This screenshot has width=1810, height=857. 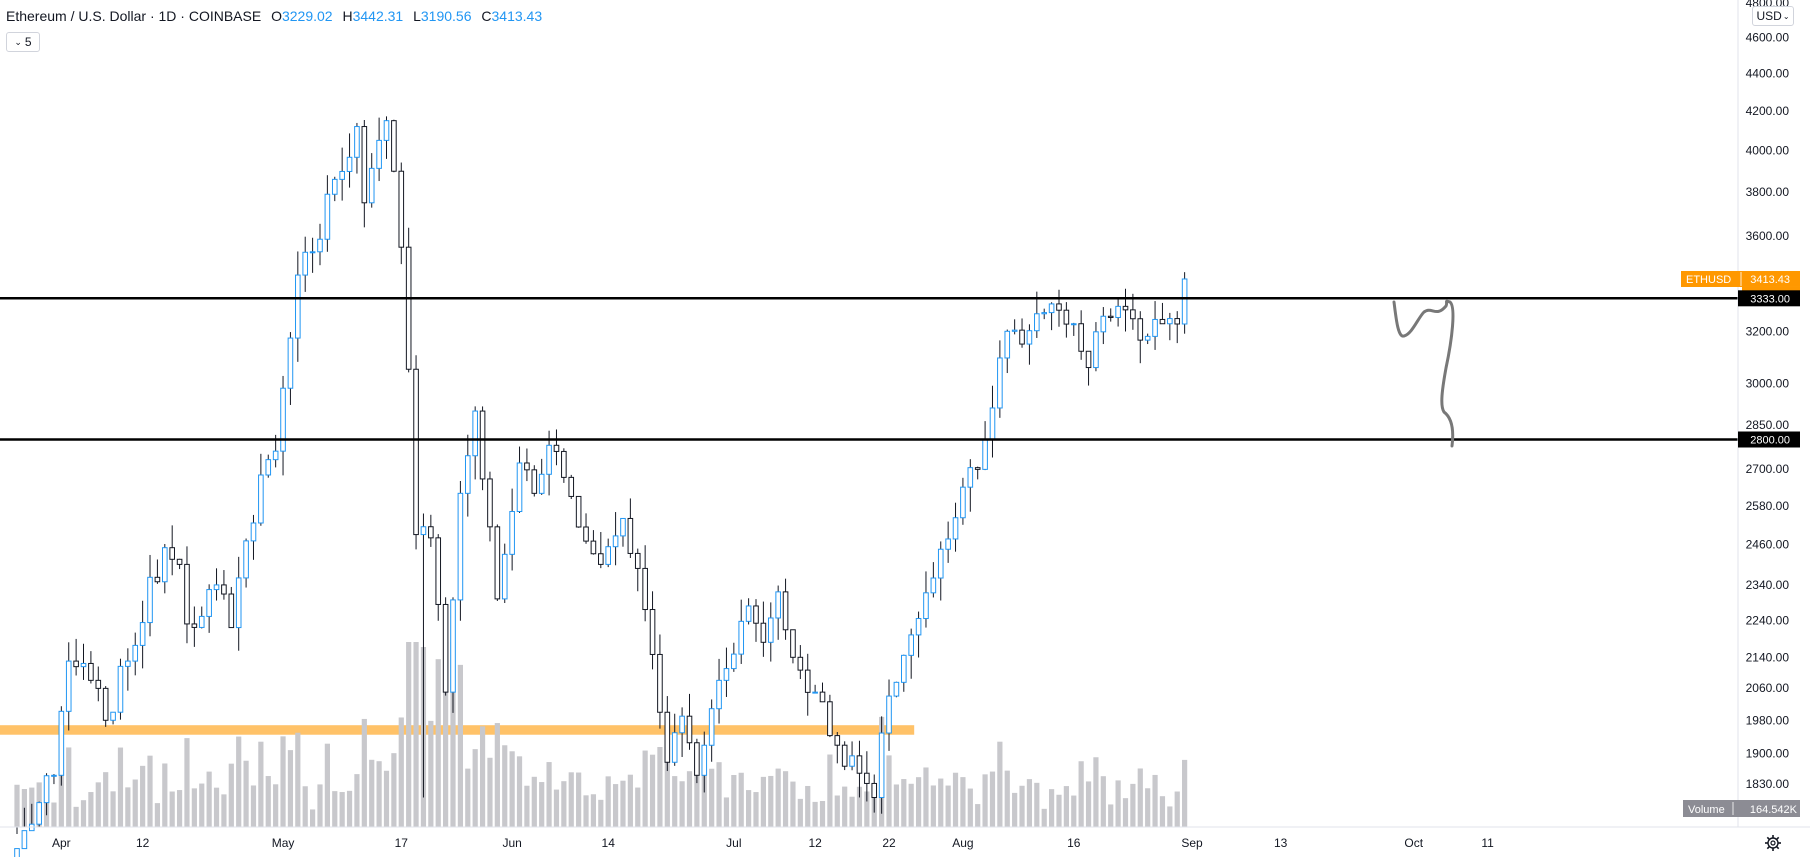 What do you see at coordinates (773, 843) in the screenshot?
I see `time-axis: Apr 12 May 17 Jun 14 Jul 12 22 Aug 16 Sep 13 Oct 11` at bounding box center [773, 843].